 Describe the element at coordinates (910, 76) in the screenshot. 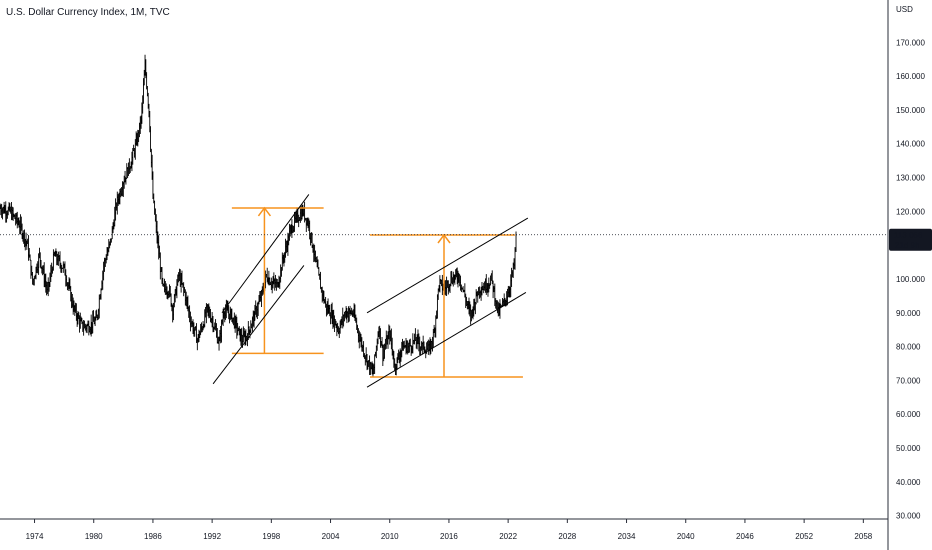

I see `y-tick-label: 160.000` at that location.